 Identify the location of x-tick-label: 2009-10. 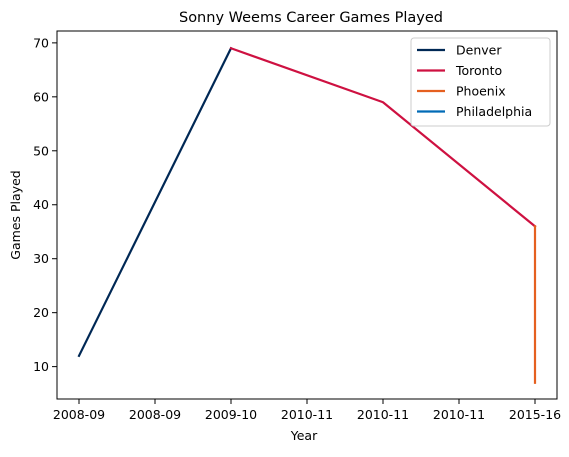
(231, 414).